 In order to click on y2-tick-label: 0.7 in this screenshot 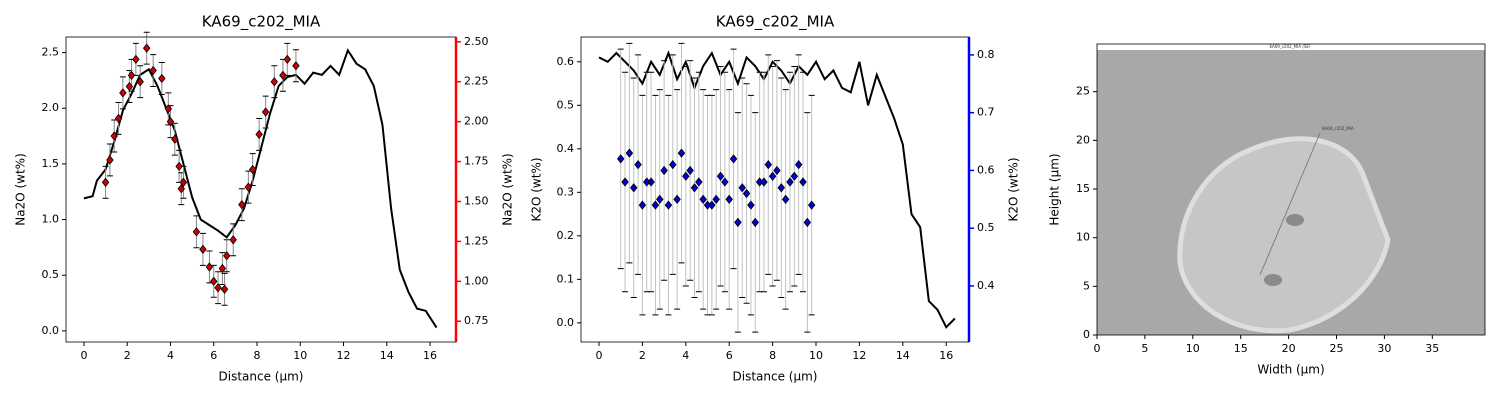, I will do `click(986, 112)`.